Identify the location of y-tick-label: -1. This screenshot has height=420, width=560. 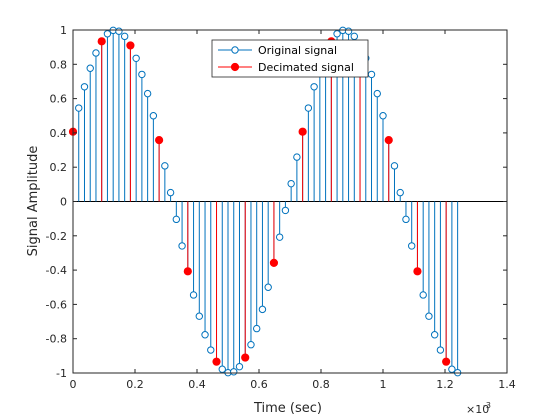
(61, 373).